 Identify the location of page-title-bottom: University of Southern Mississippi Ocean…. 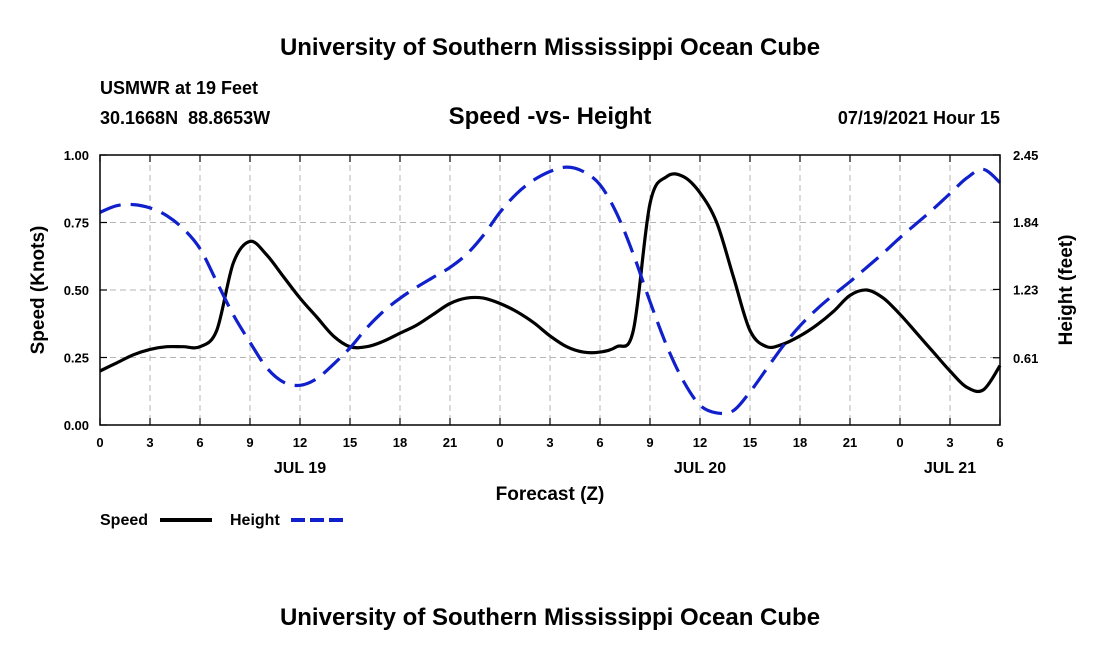
(550, 617).